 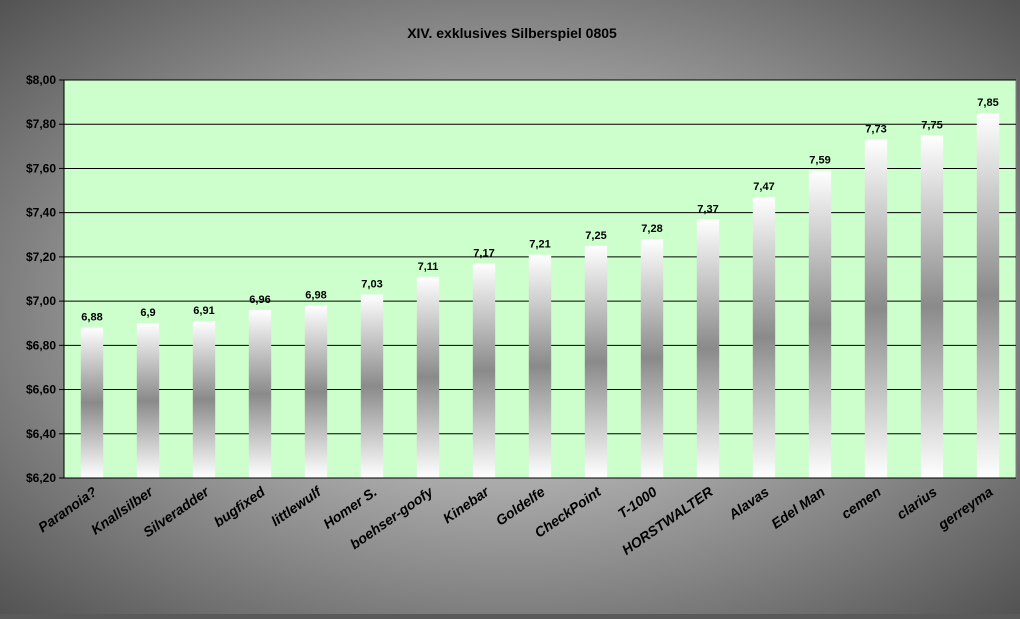 What do you see at coordinates (428, 267) in the screenshot?
I see `data-label: 7,11` at bounding box center [428, 267].